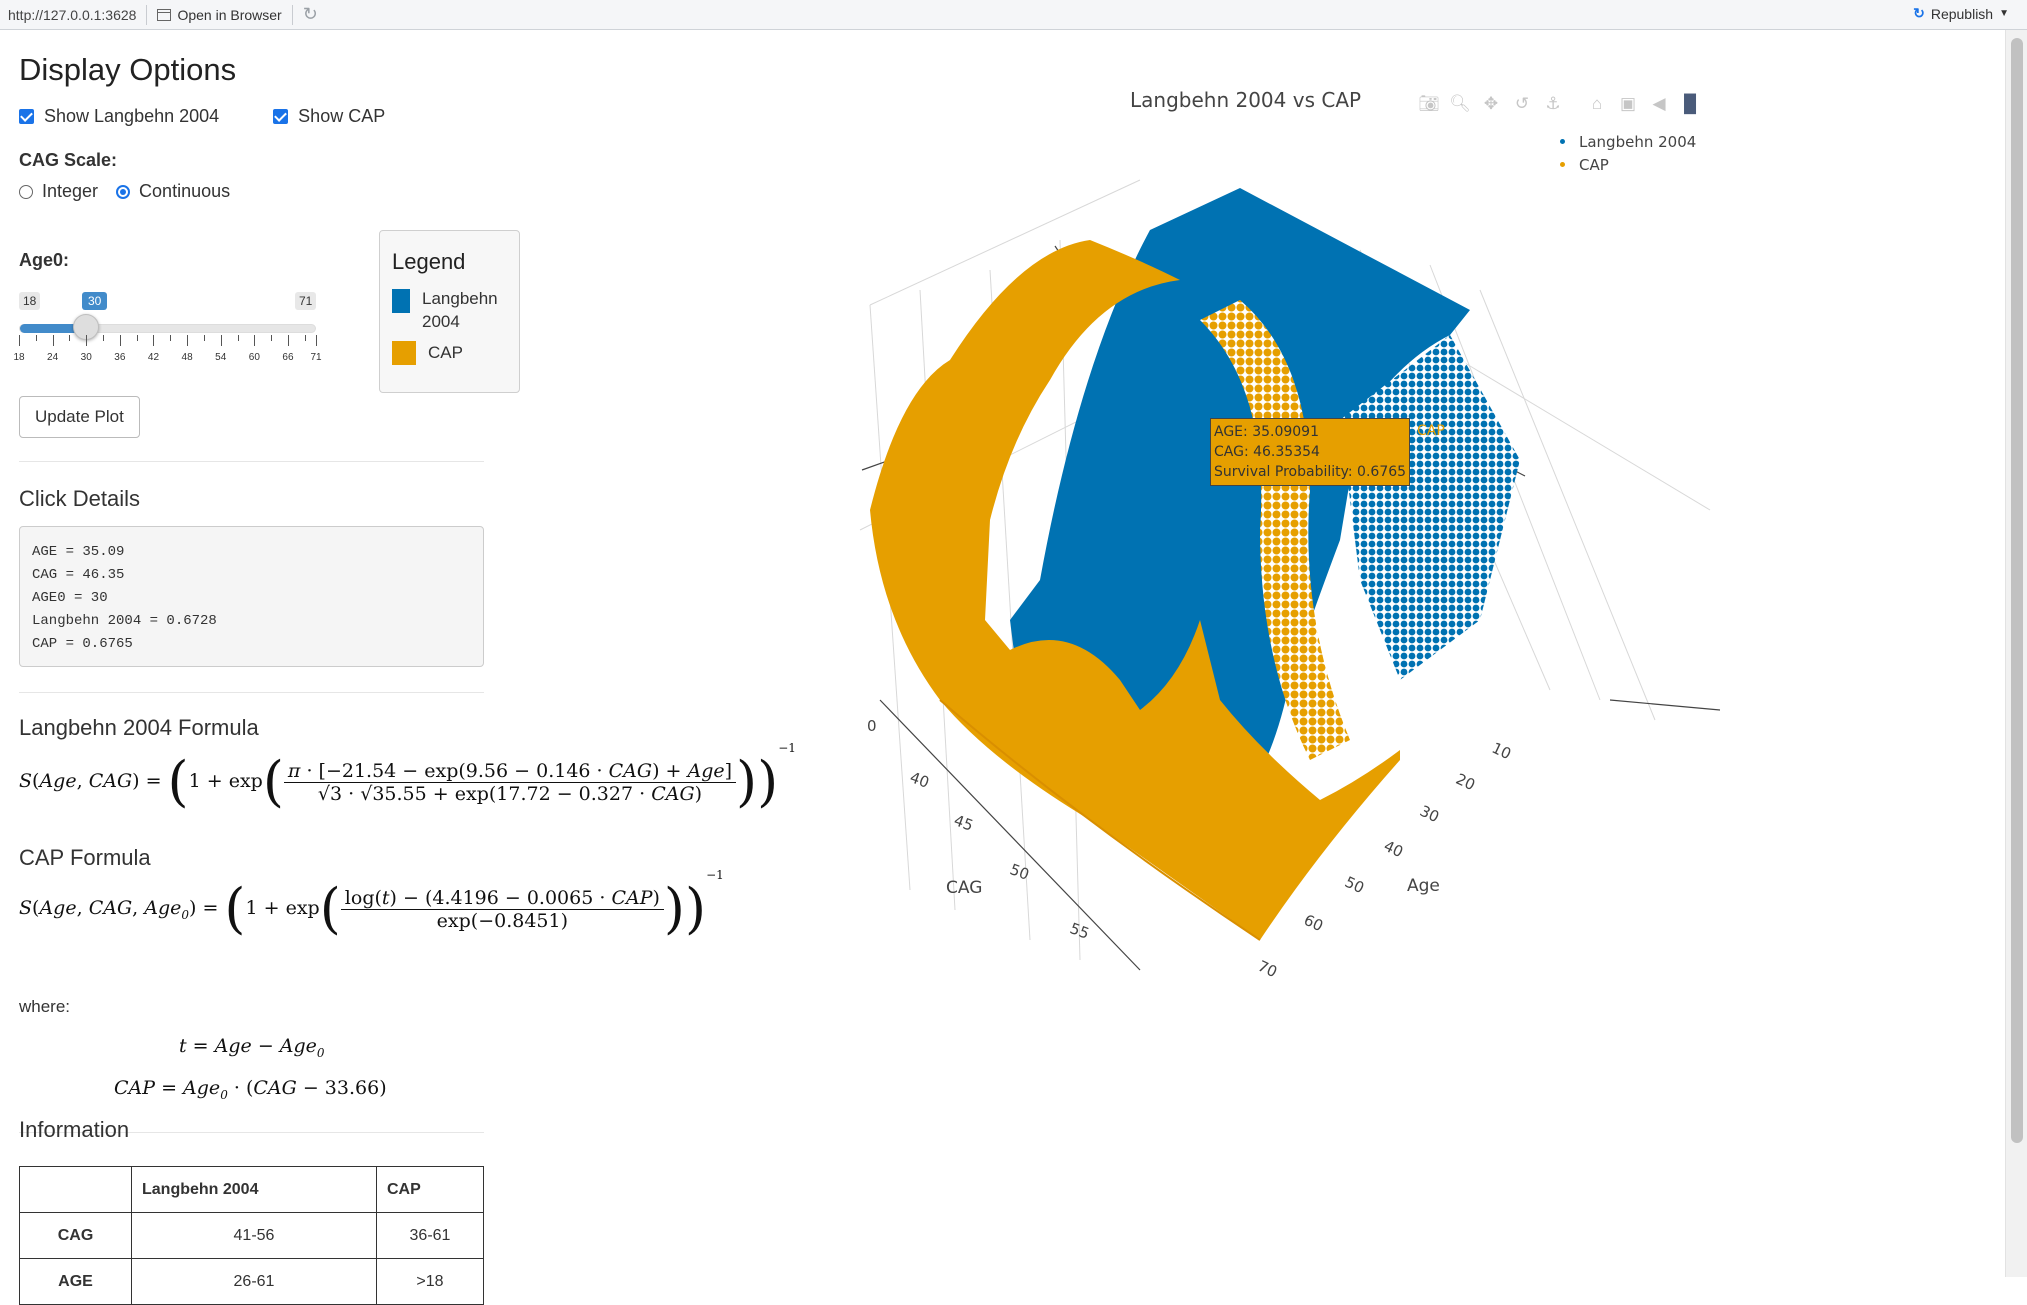  Describe the element at coordinates (124, 621) in the screenshot. I see `detail-line: Langbehn 2004 = 0.6728` at that location.